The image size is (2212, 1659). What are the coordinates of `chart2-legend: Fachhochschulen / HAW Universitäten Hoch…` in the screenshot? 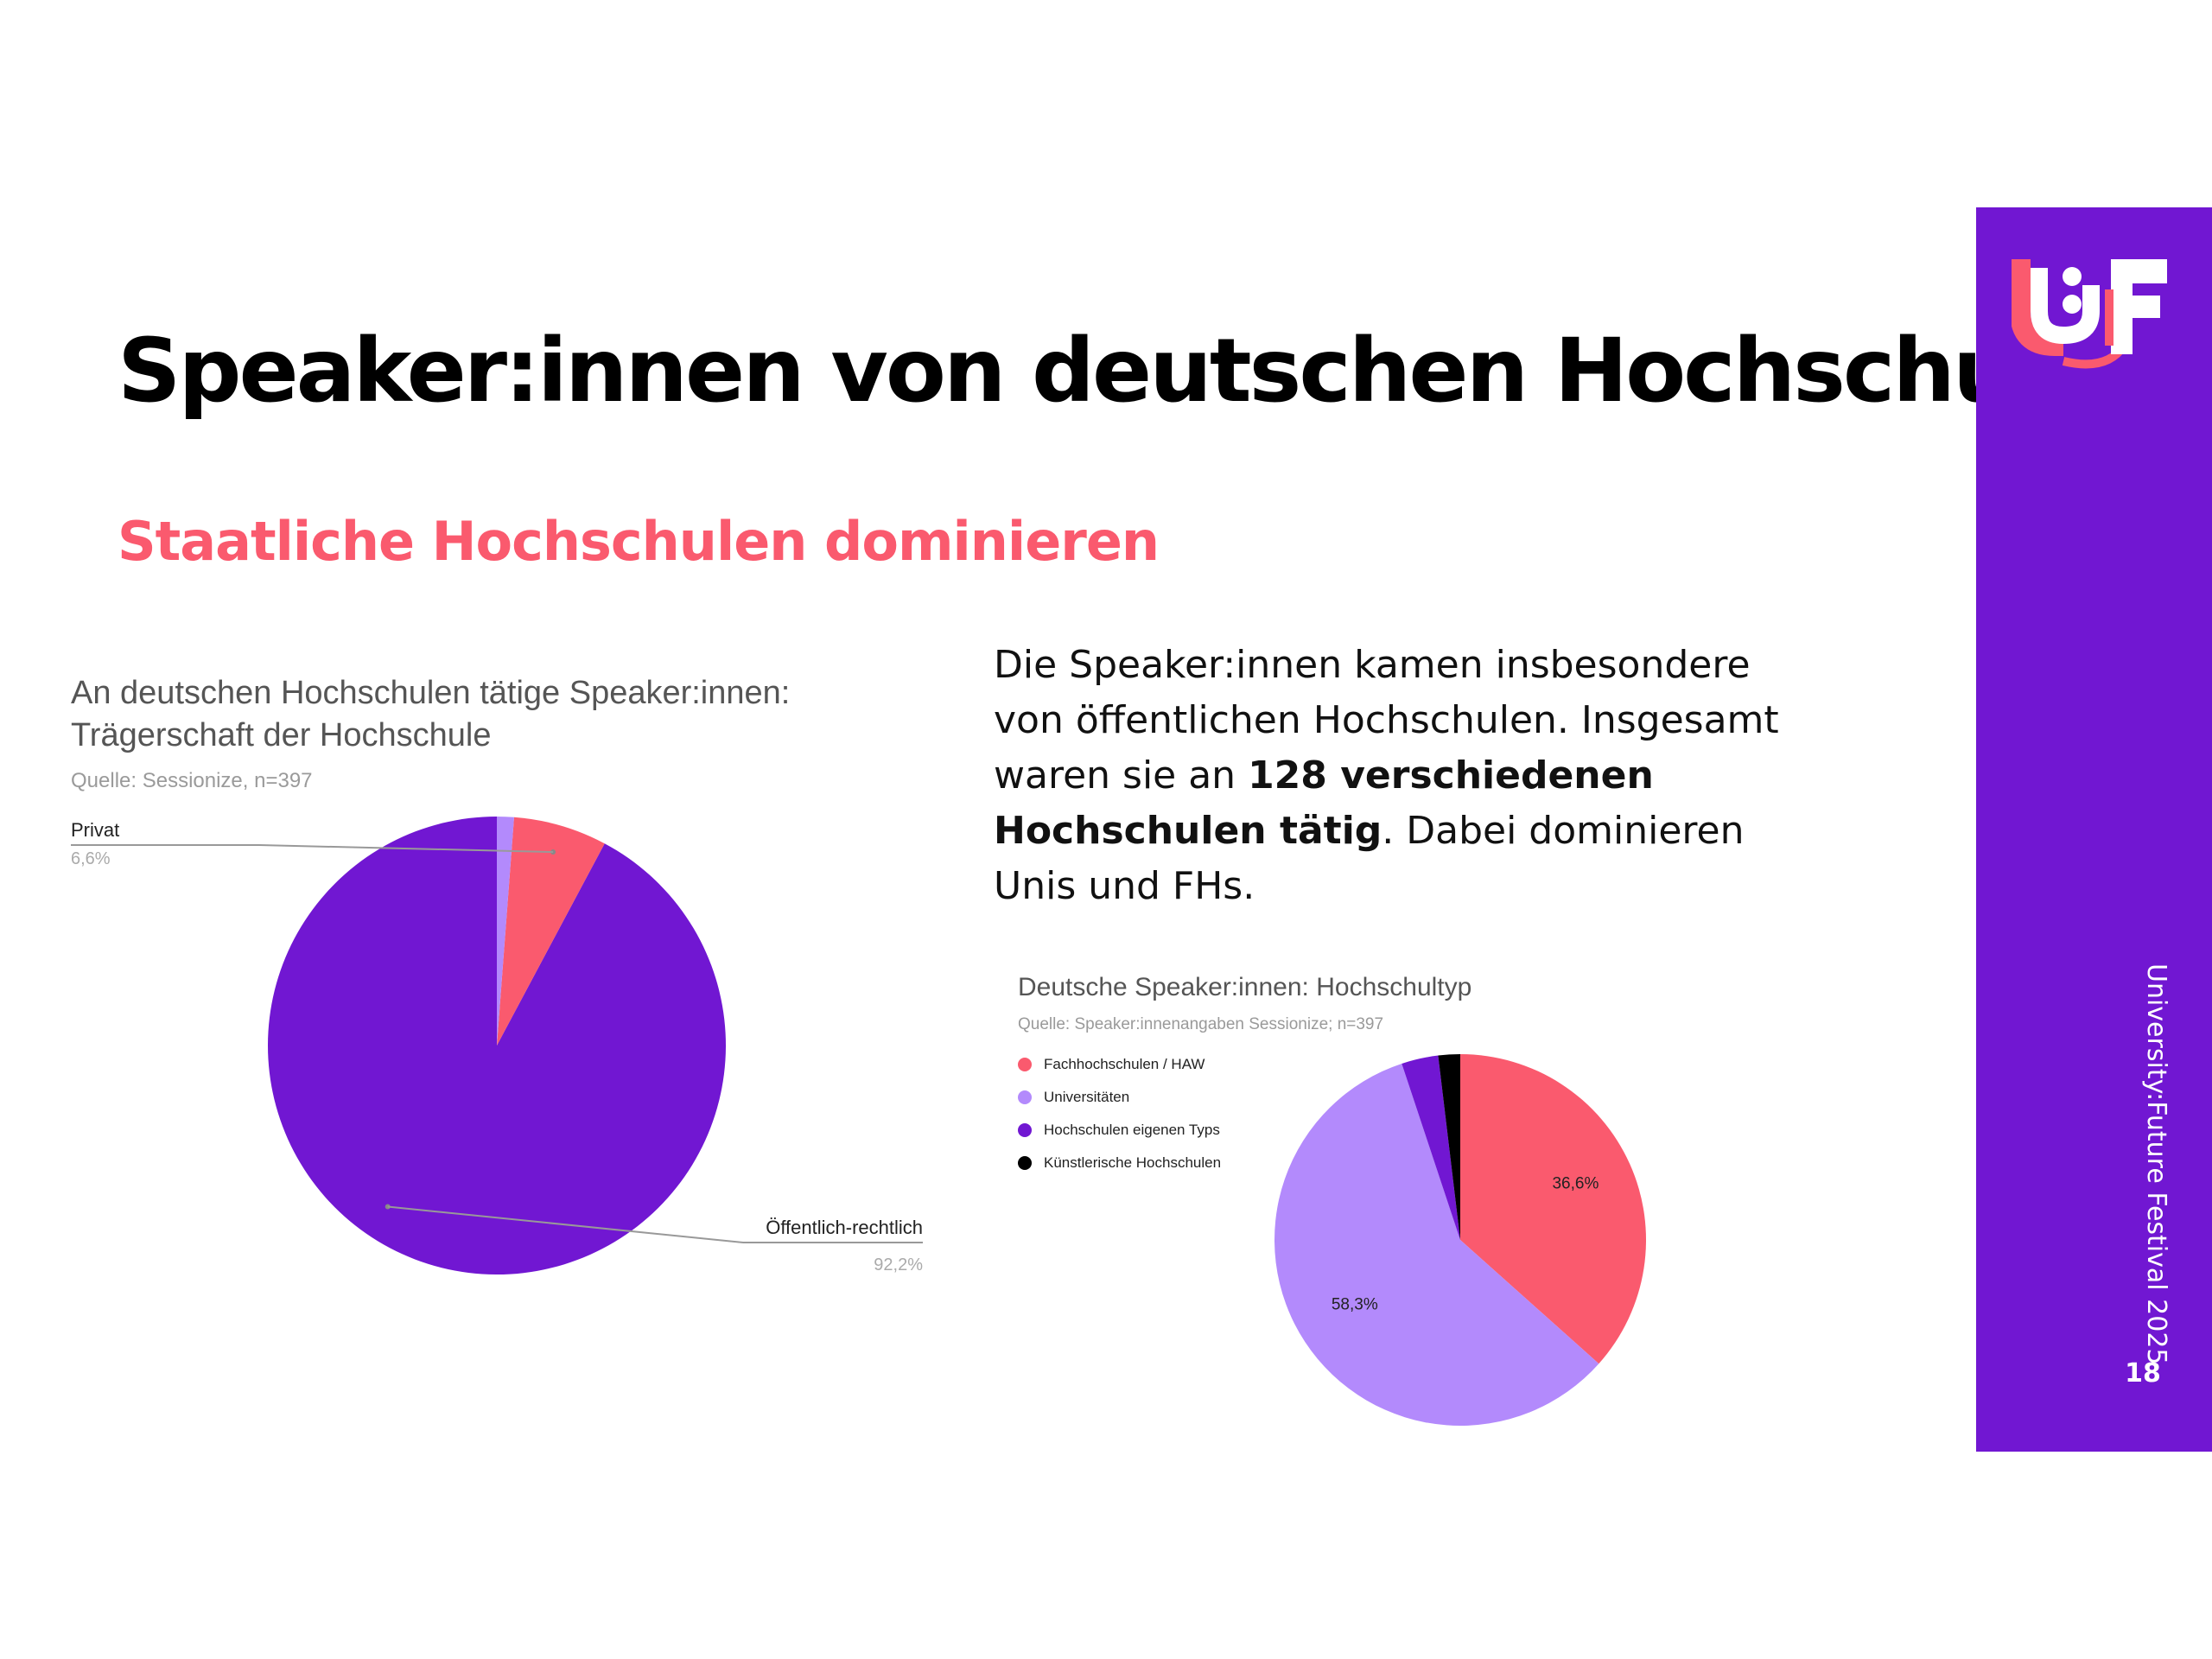 It's located at (1119, 1113).